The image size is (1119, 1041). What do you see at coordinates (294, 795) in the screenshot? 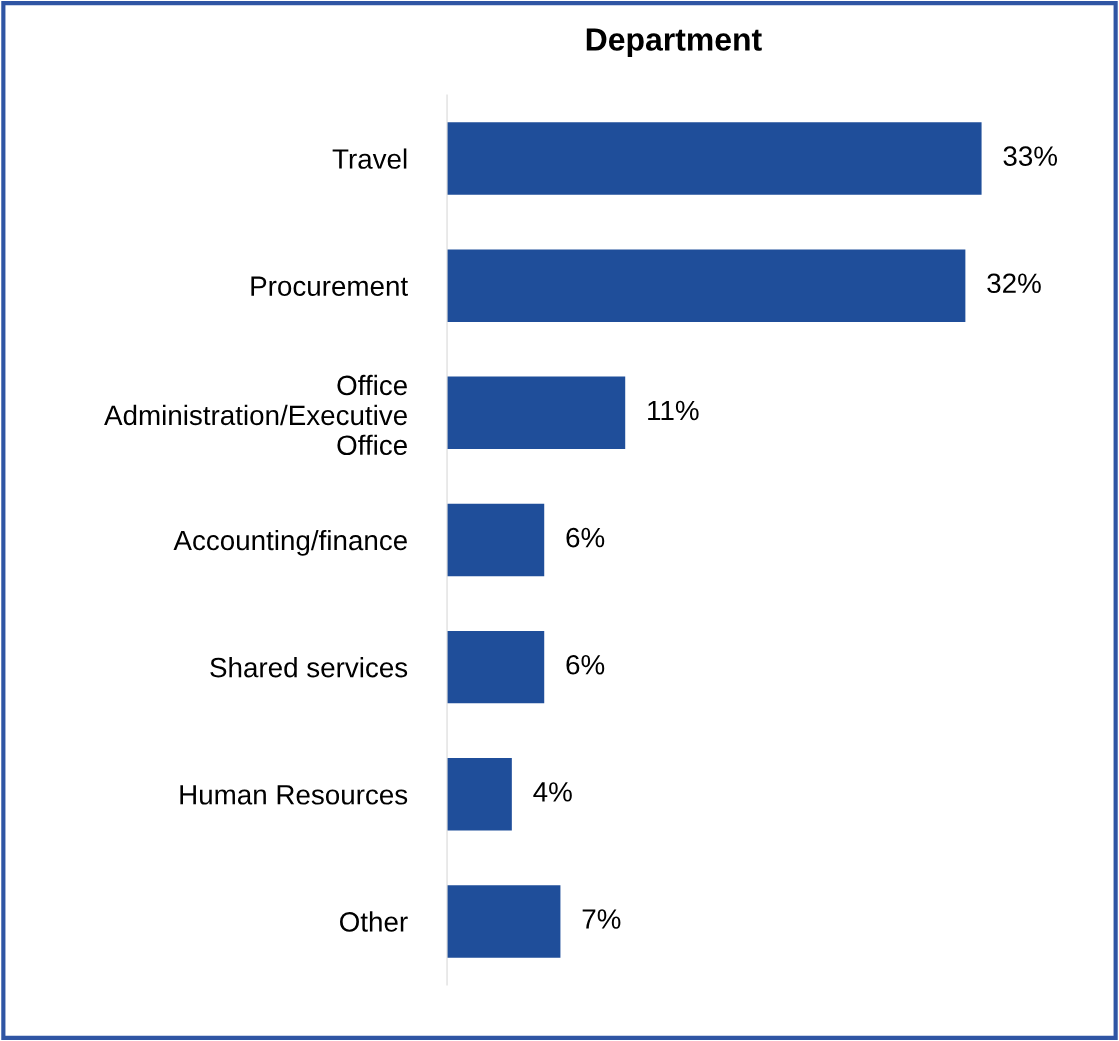
I see `y-tick-label: Human Resources` at bounding box center [294, 795].